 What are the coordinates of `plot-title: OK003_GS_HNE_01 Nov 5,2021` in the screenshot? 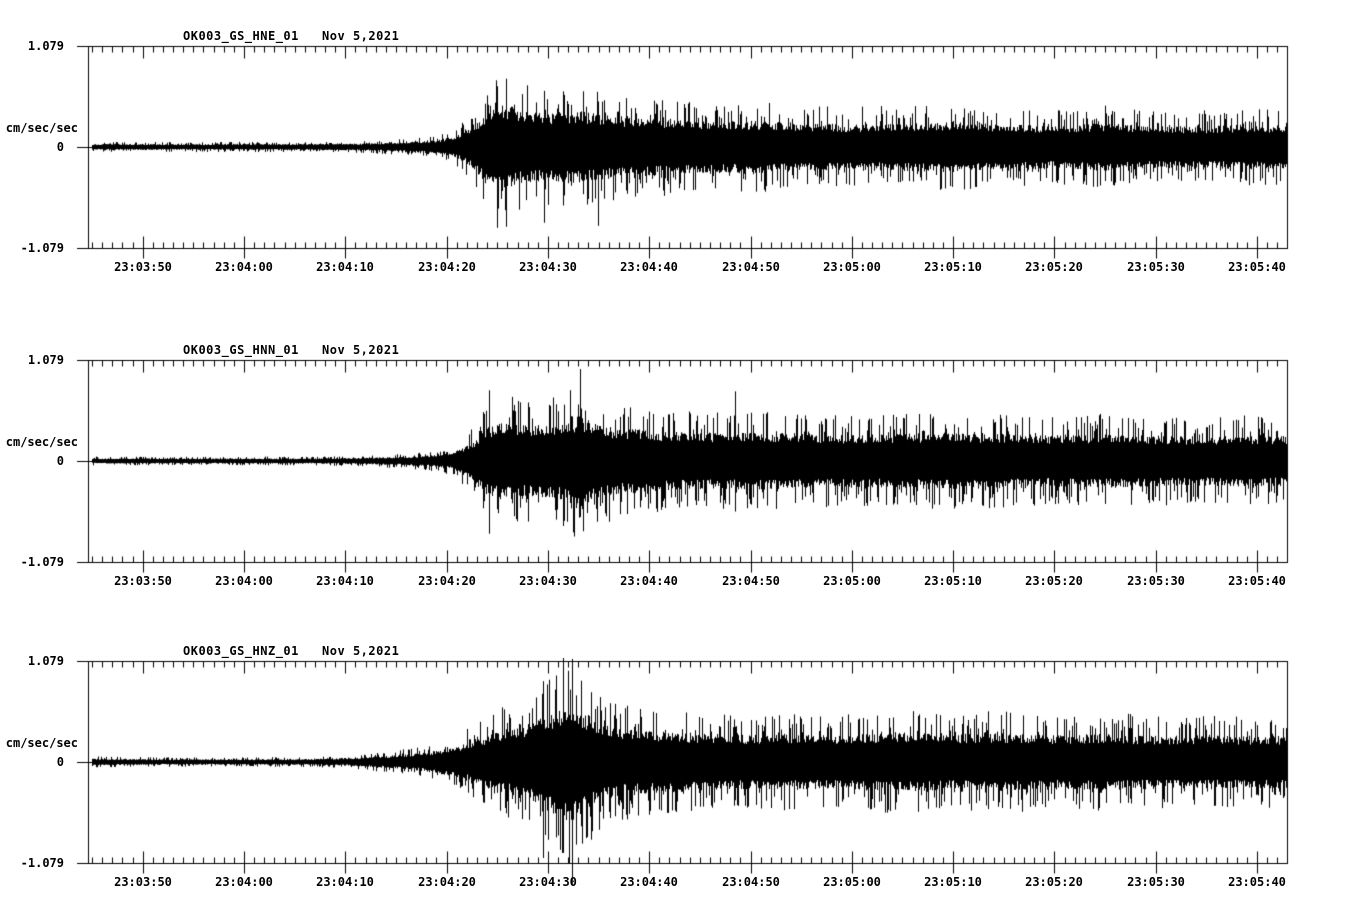 It's located at (291, 36).